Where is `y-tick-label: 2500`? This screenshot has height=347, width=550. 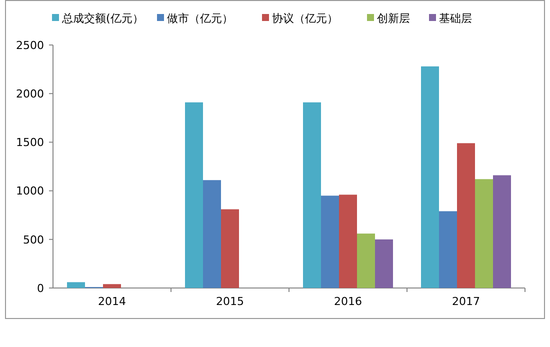 y-tick-label: 2500 is located at coordinates (30, 45).